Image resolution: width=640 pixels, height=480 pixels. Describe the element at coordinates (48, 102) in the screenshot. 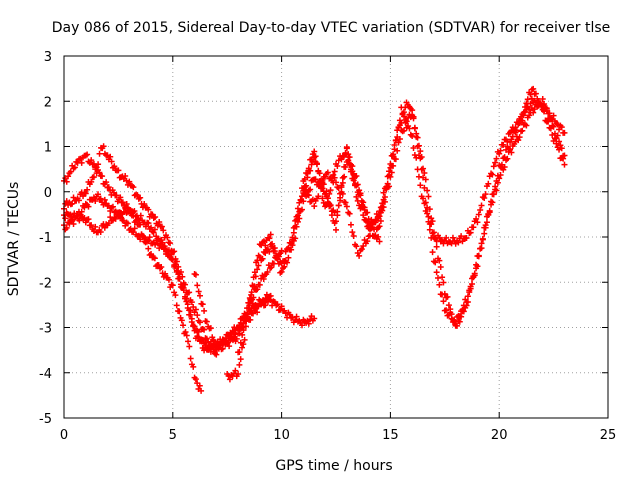

I see `y-tick-label: 2` at that location.